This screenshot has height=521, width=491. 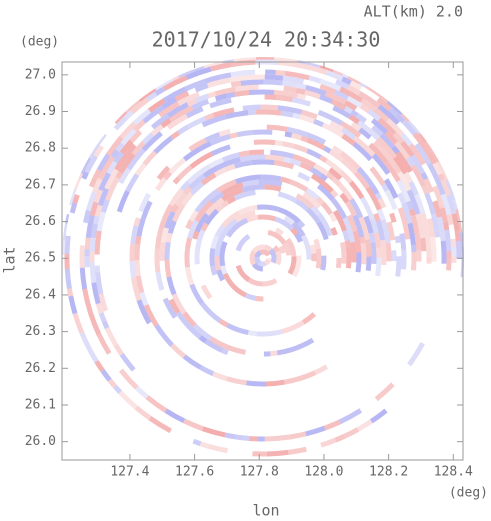 What do you see at coordinates (266, 40) in the screenshot?
I see `chart-title: 2017/10/24 20:34:30` at bounding box center [266, 40].